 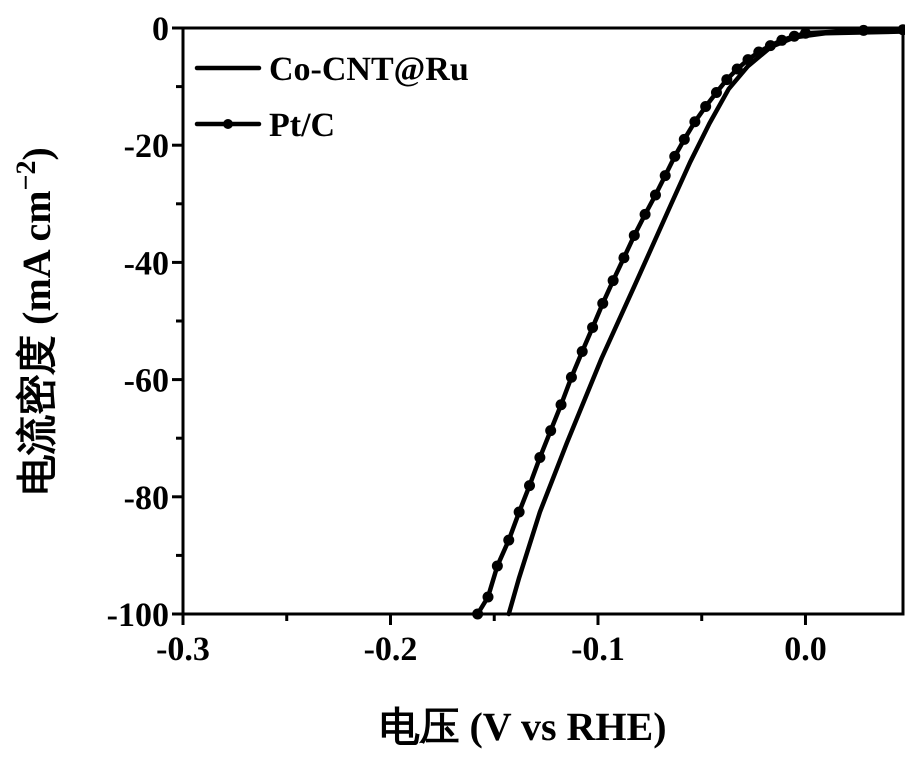 I want to click on y-tick-label: -40, so click(x=146, y=263).